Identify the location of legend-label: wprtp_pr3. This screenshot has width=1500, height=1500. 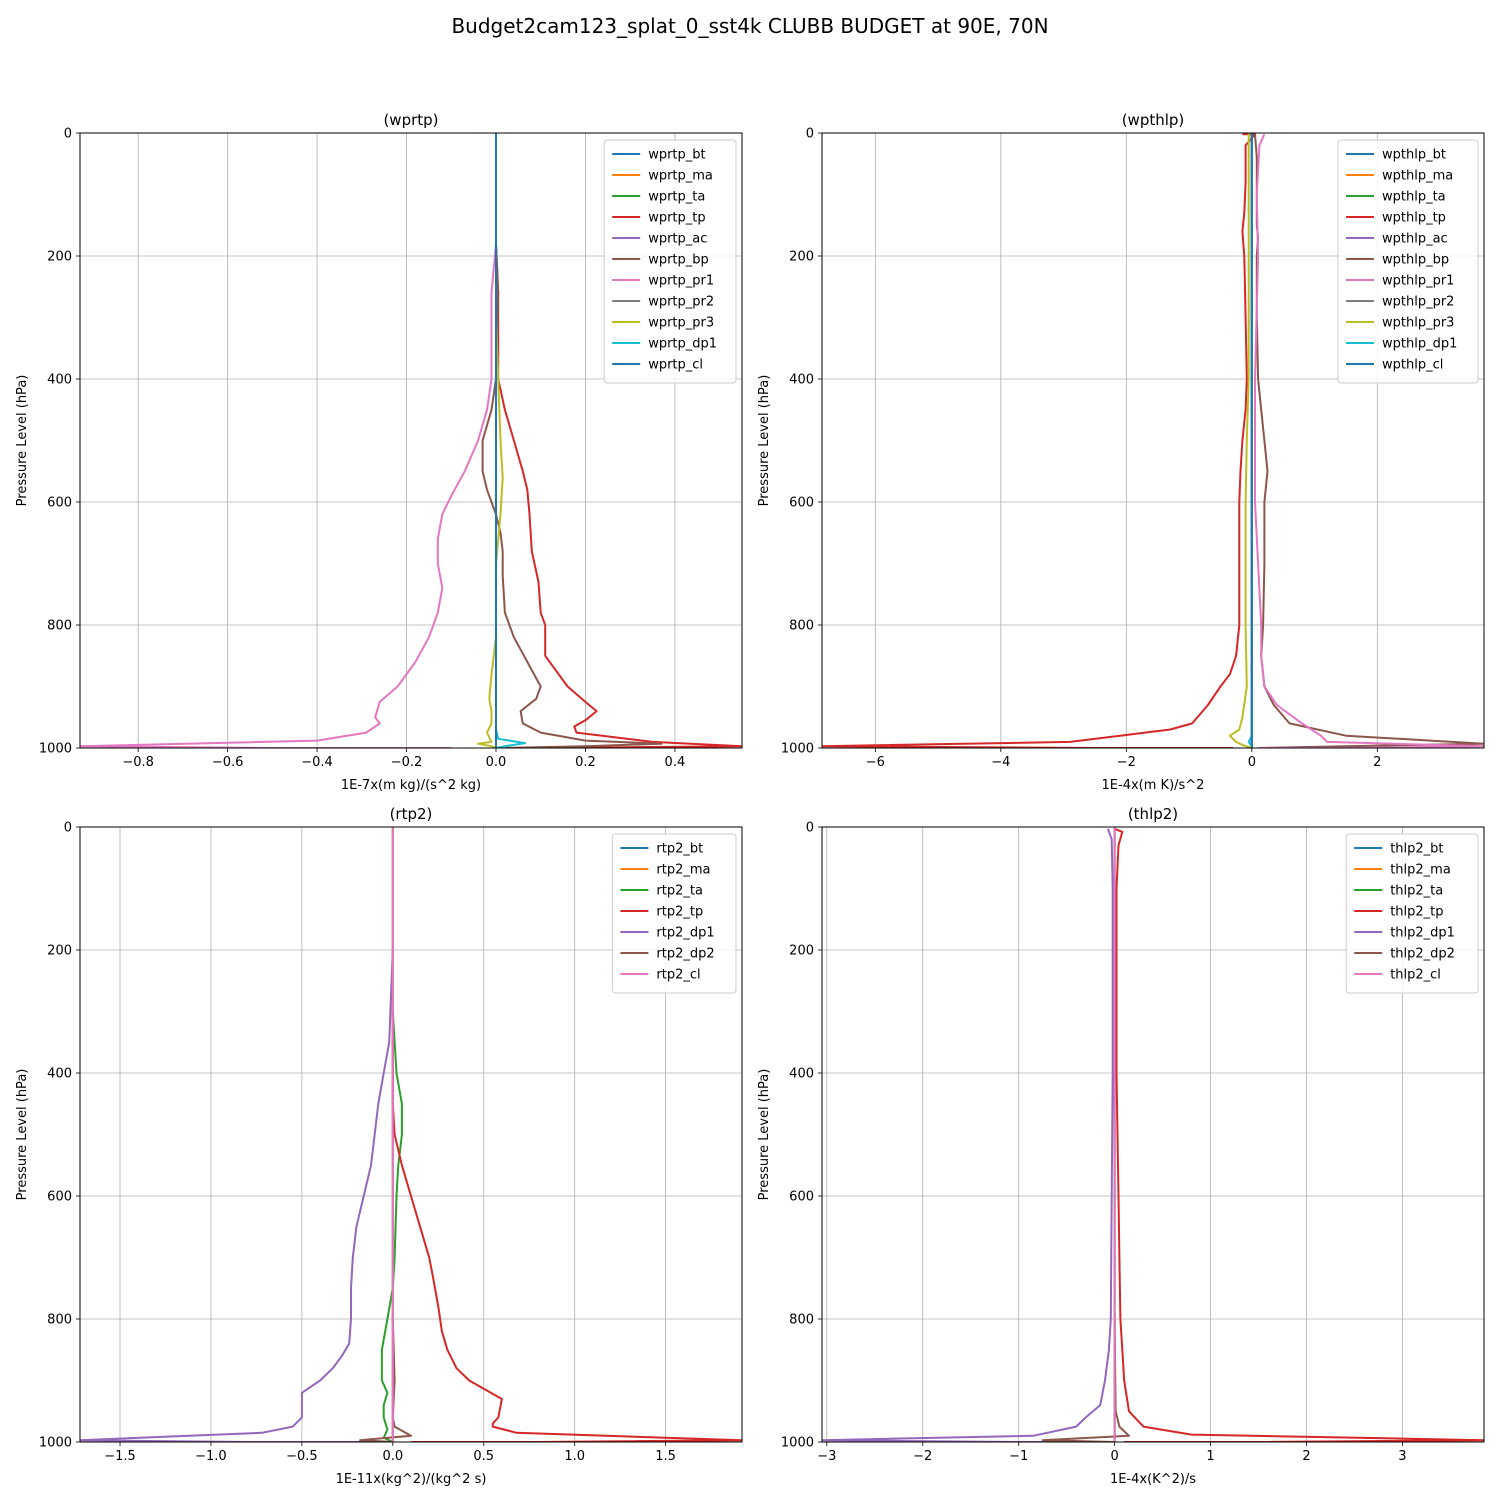
(681, 323).